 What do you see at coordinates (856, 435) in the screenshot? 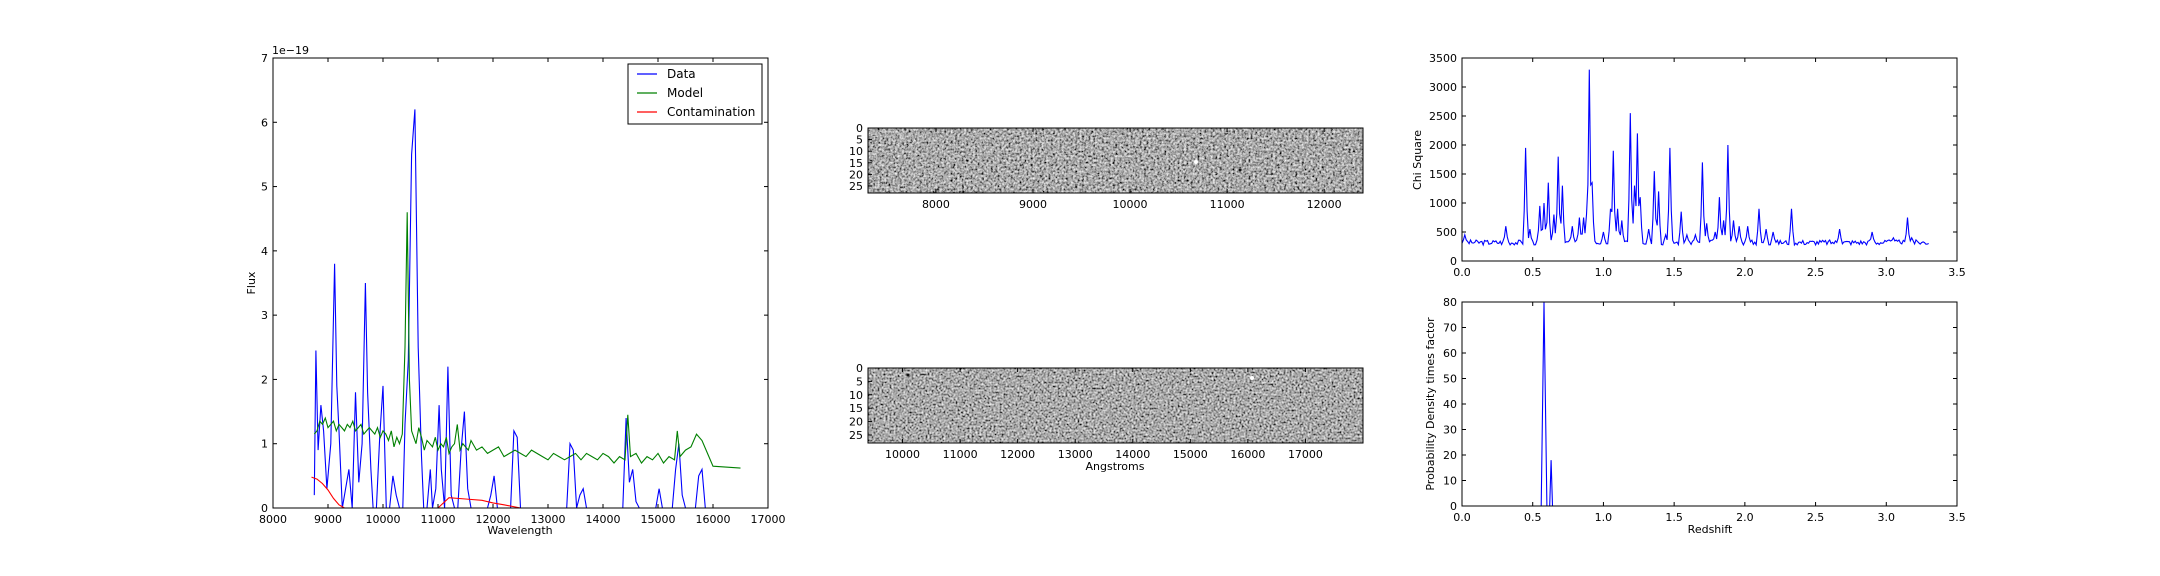
I see `y-tick-label: 25` at bounding box center [856, 435].